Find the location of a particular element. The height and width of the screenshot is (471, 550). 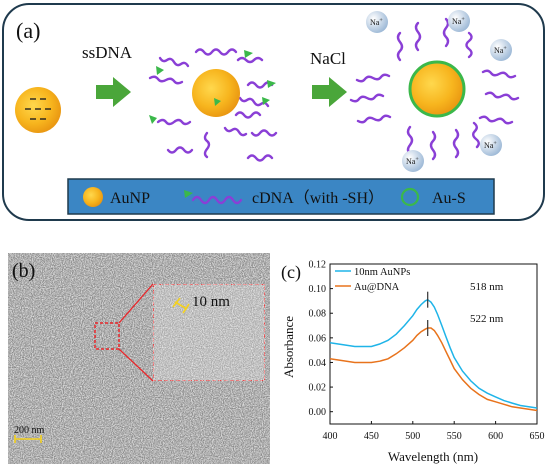

y-tick-label: 0.04 is located at coordinates (318, 363).